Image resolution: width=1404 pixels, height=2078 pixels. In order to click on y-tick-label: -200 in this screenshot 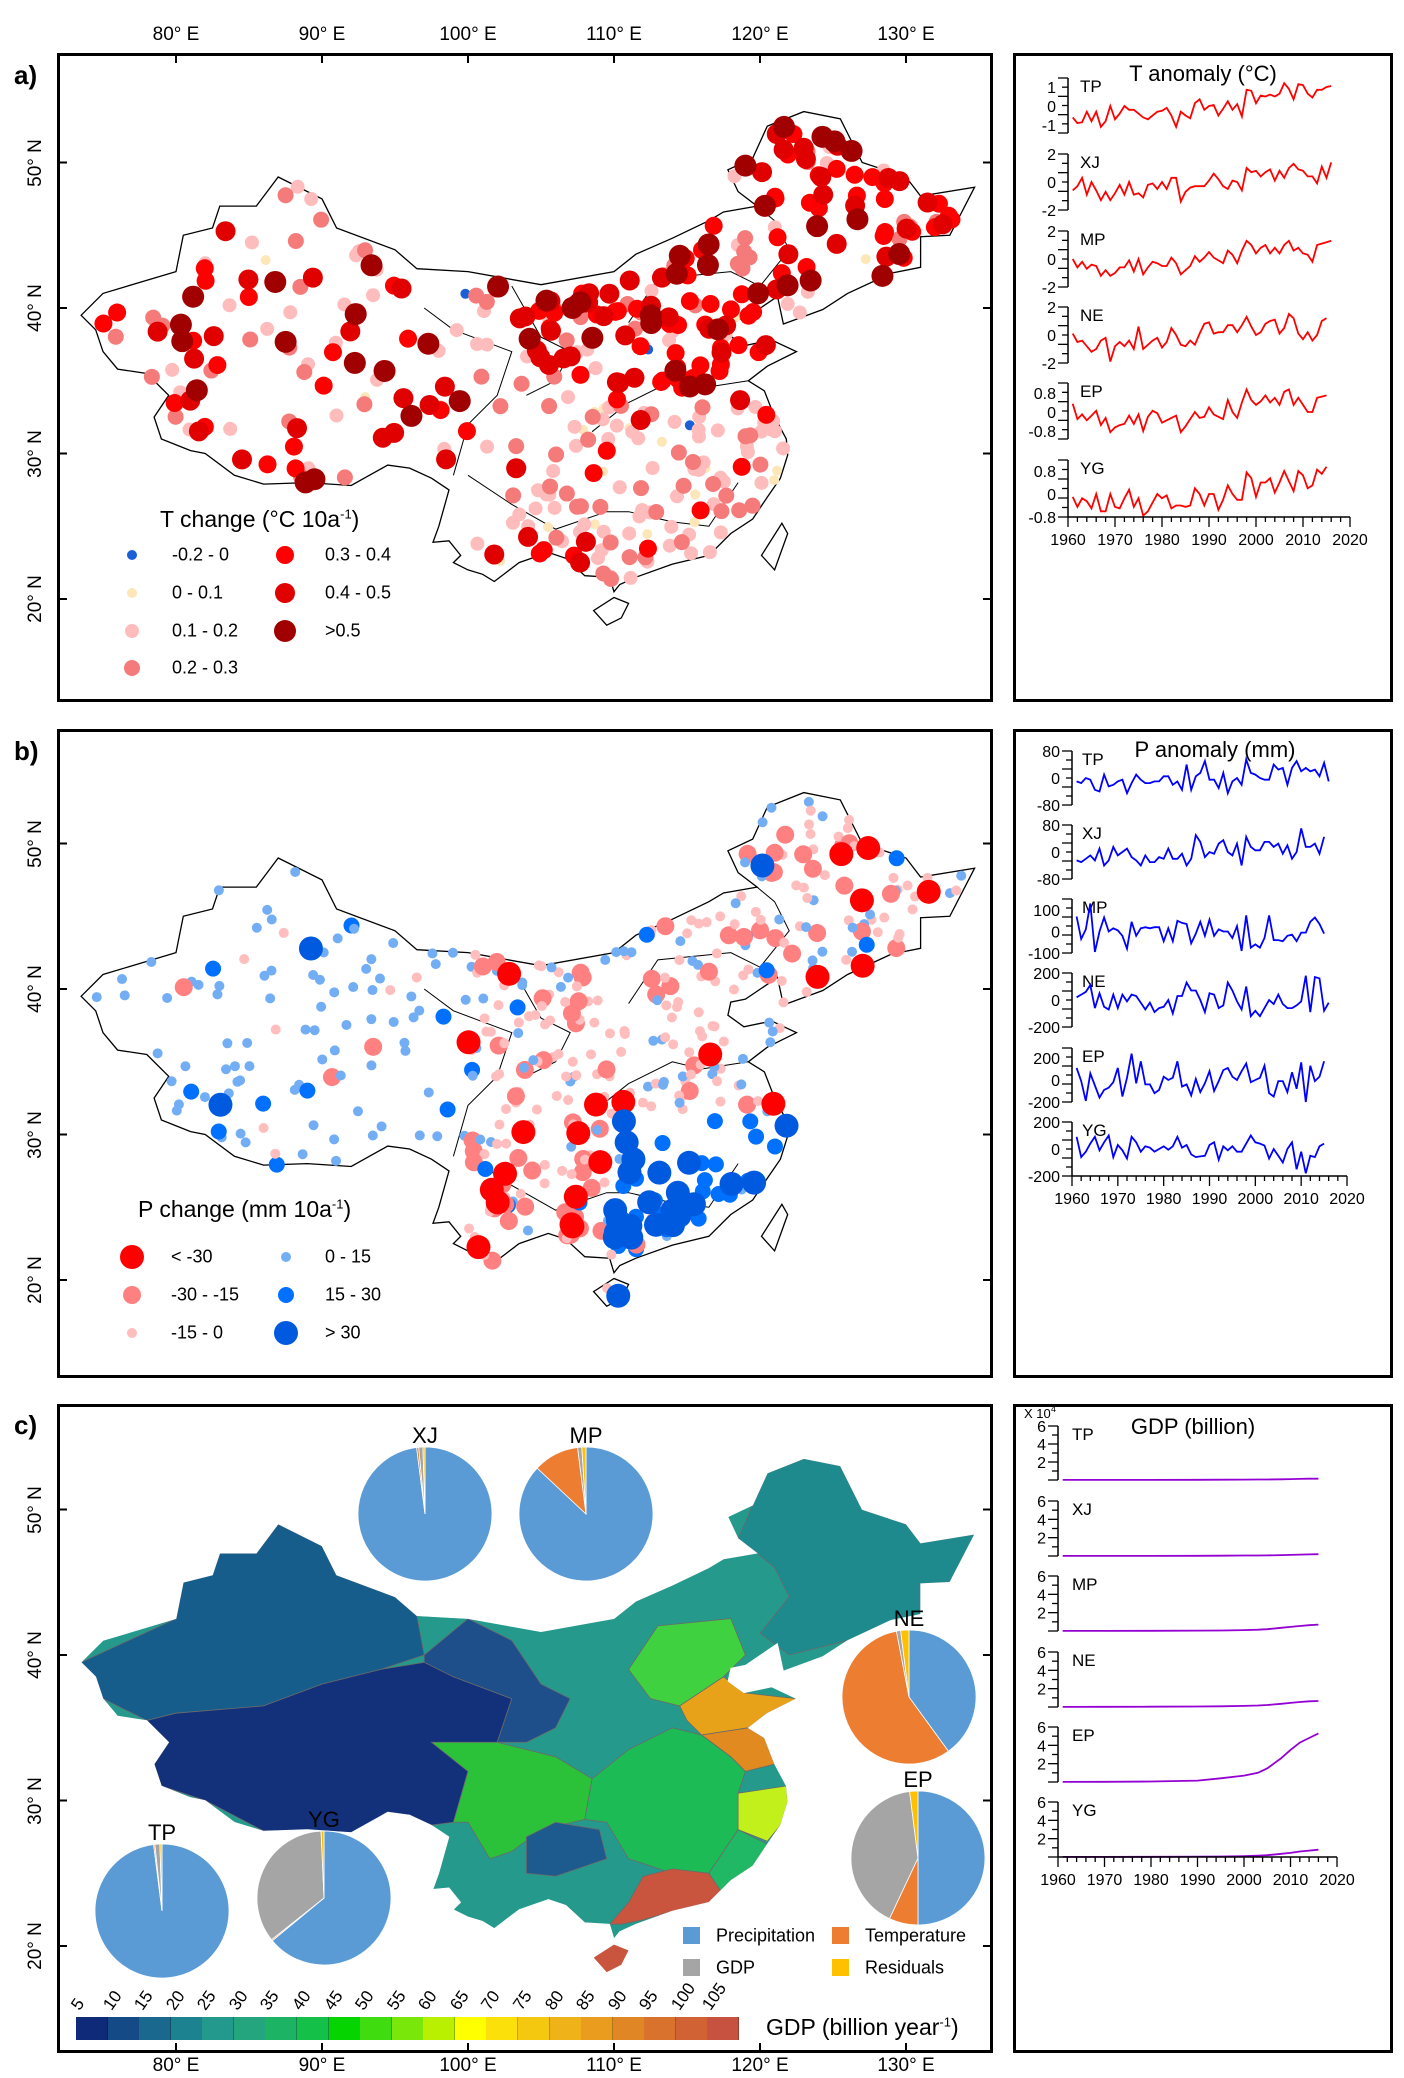, I will do `click(1044, 1103)`.